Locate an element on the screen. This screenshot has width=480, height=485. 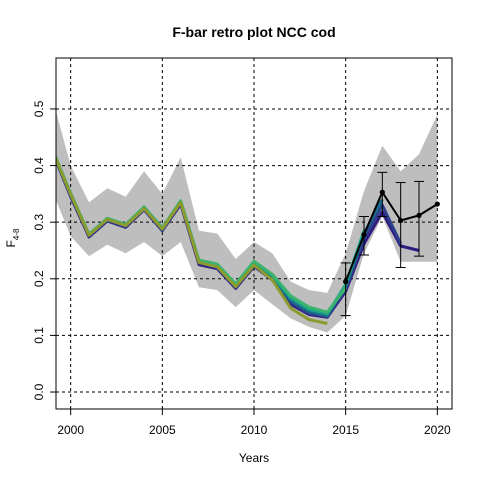
y-axis-label-main: F is located at coordinates (11, 243).